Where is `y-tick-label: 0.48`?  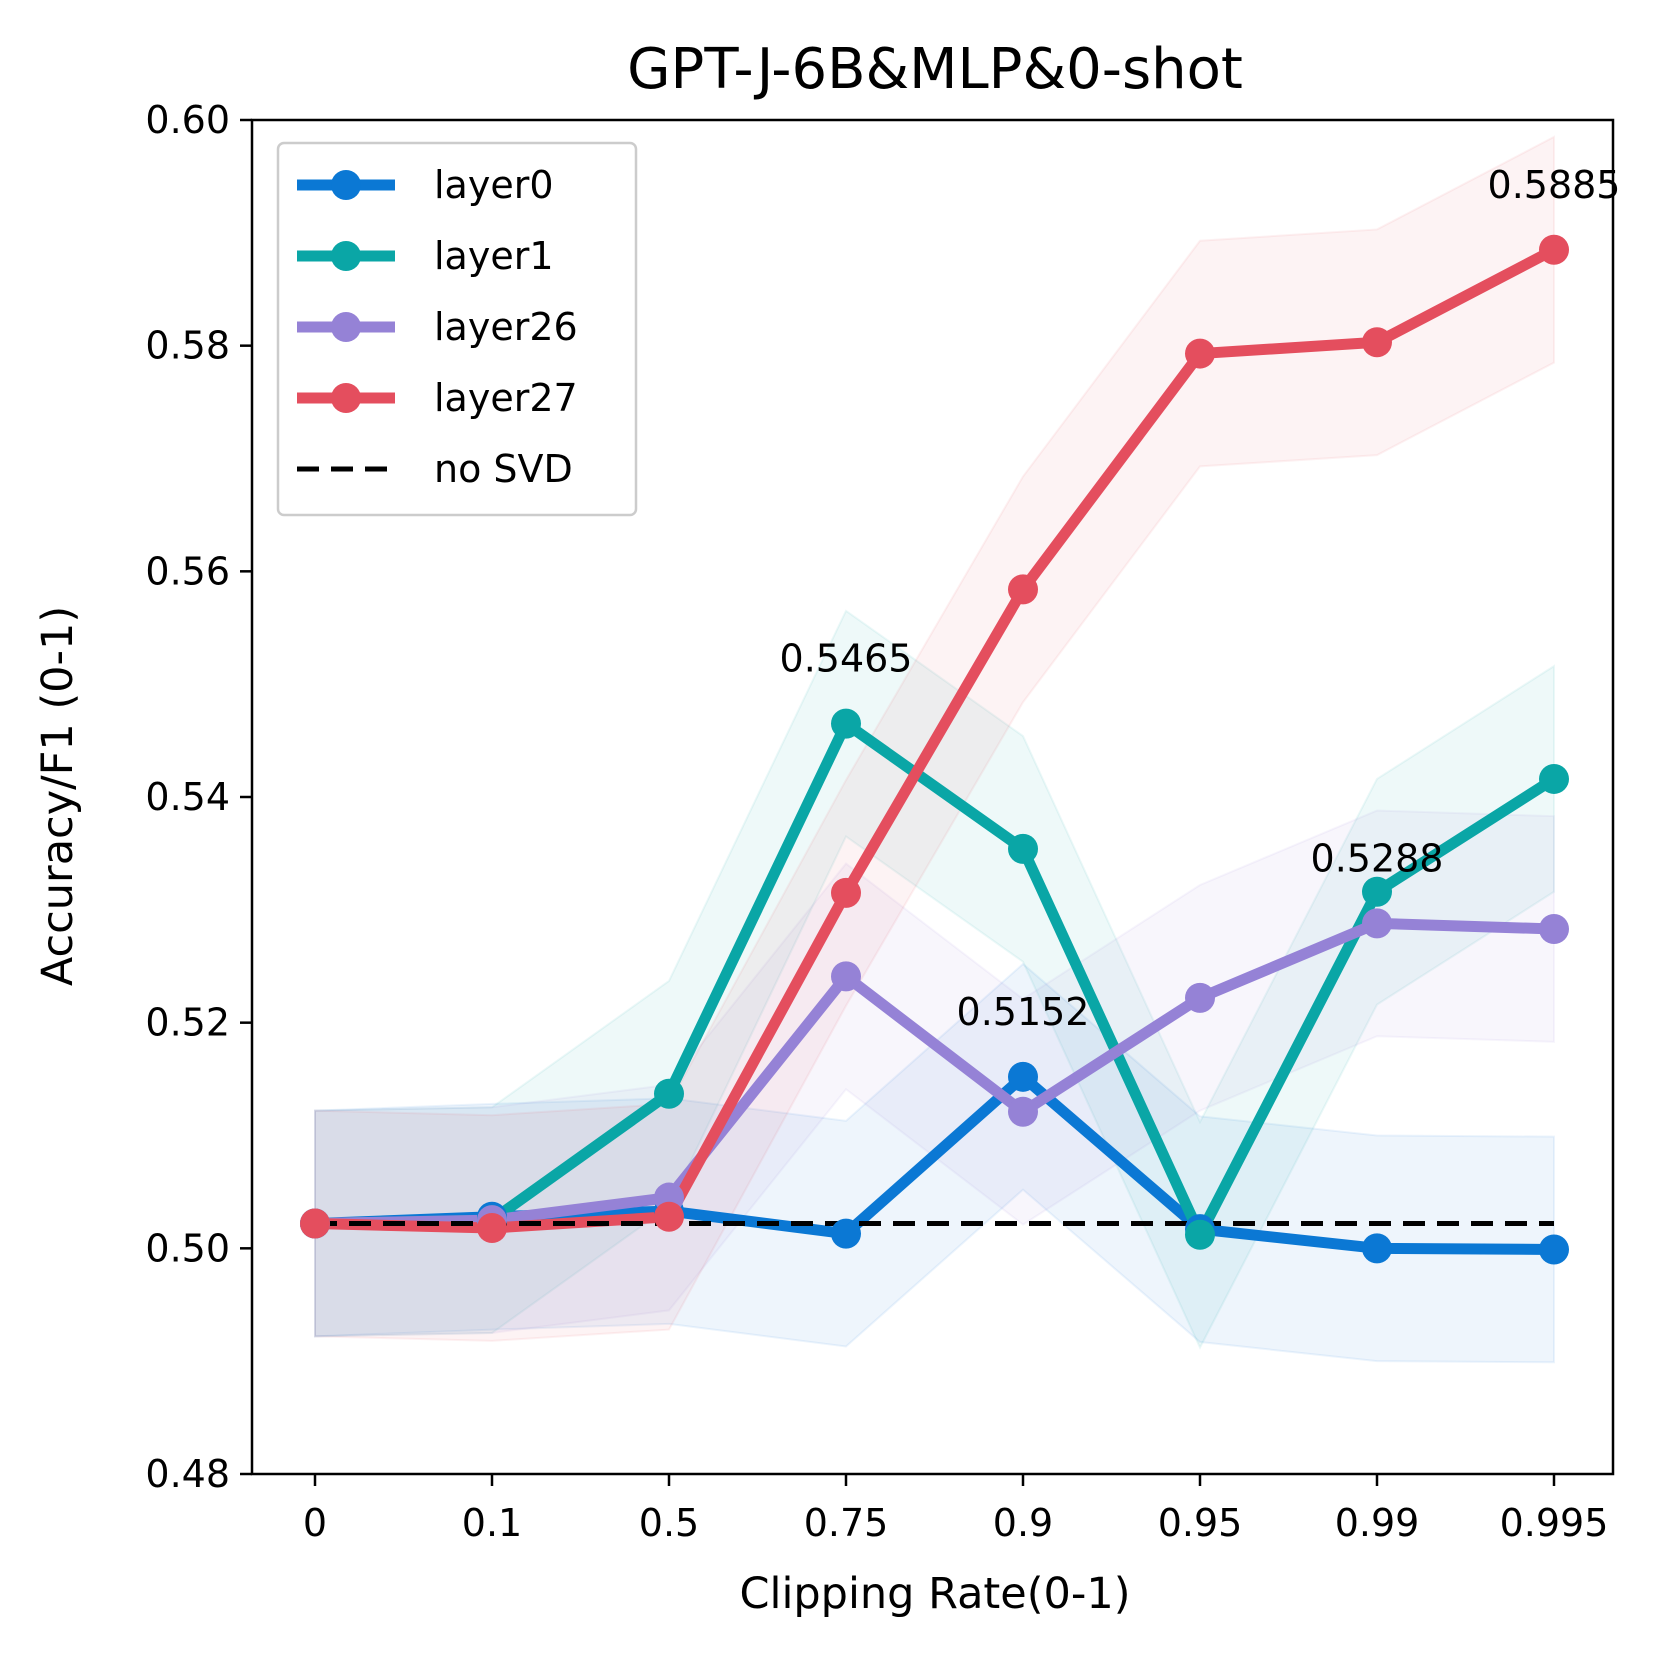 y-tick-label: 0.48 is located at coordinates (187, 1474).